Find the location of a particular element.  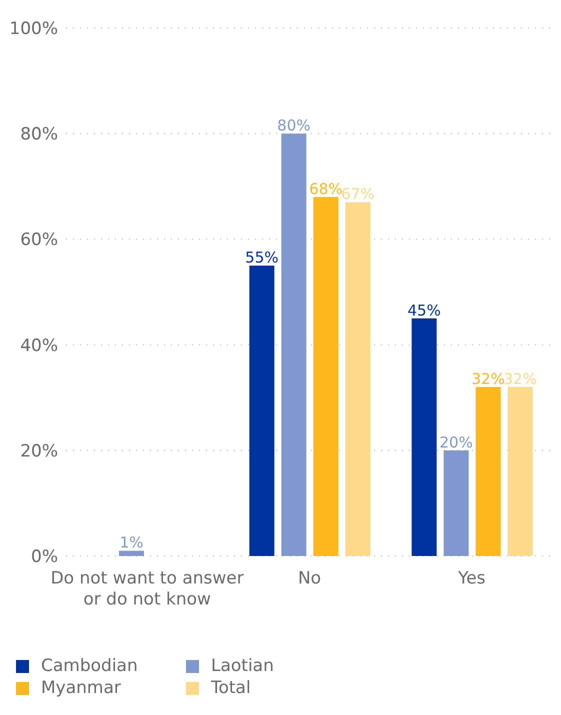

y-tick-label: 80% is located at coordinates (39, 134).